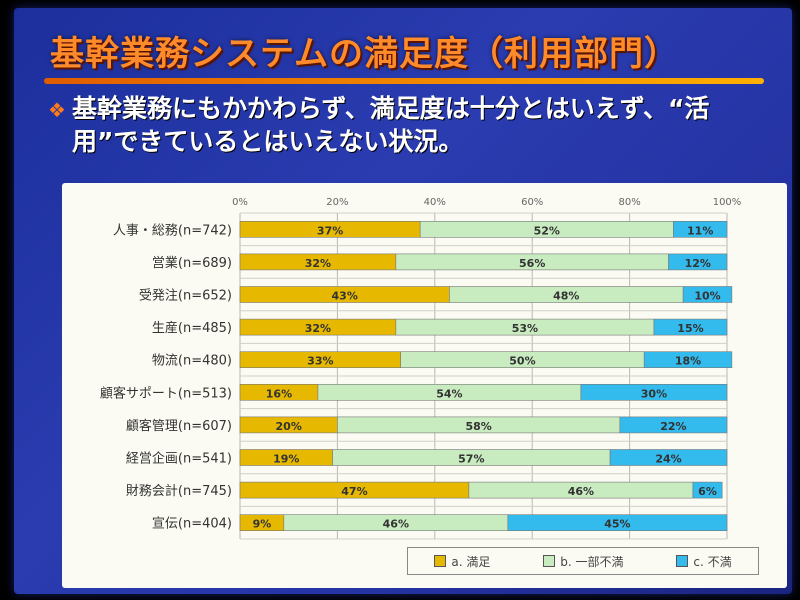 The image size is (800, 600). Describe the element at coordinates (179, 459) in the screenshot. I see `category-label: 経営企画(n=541)` at that location.